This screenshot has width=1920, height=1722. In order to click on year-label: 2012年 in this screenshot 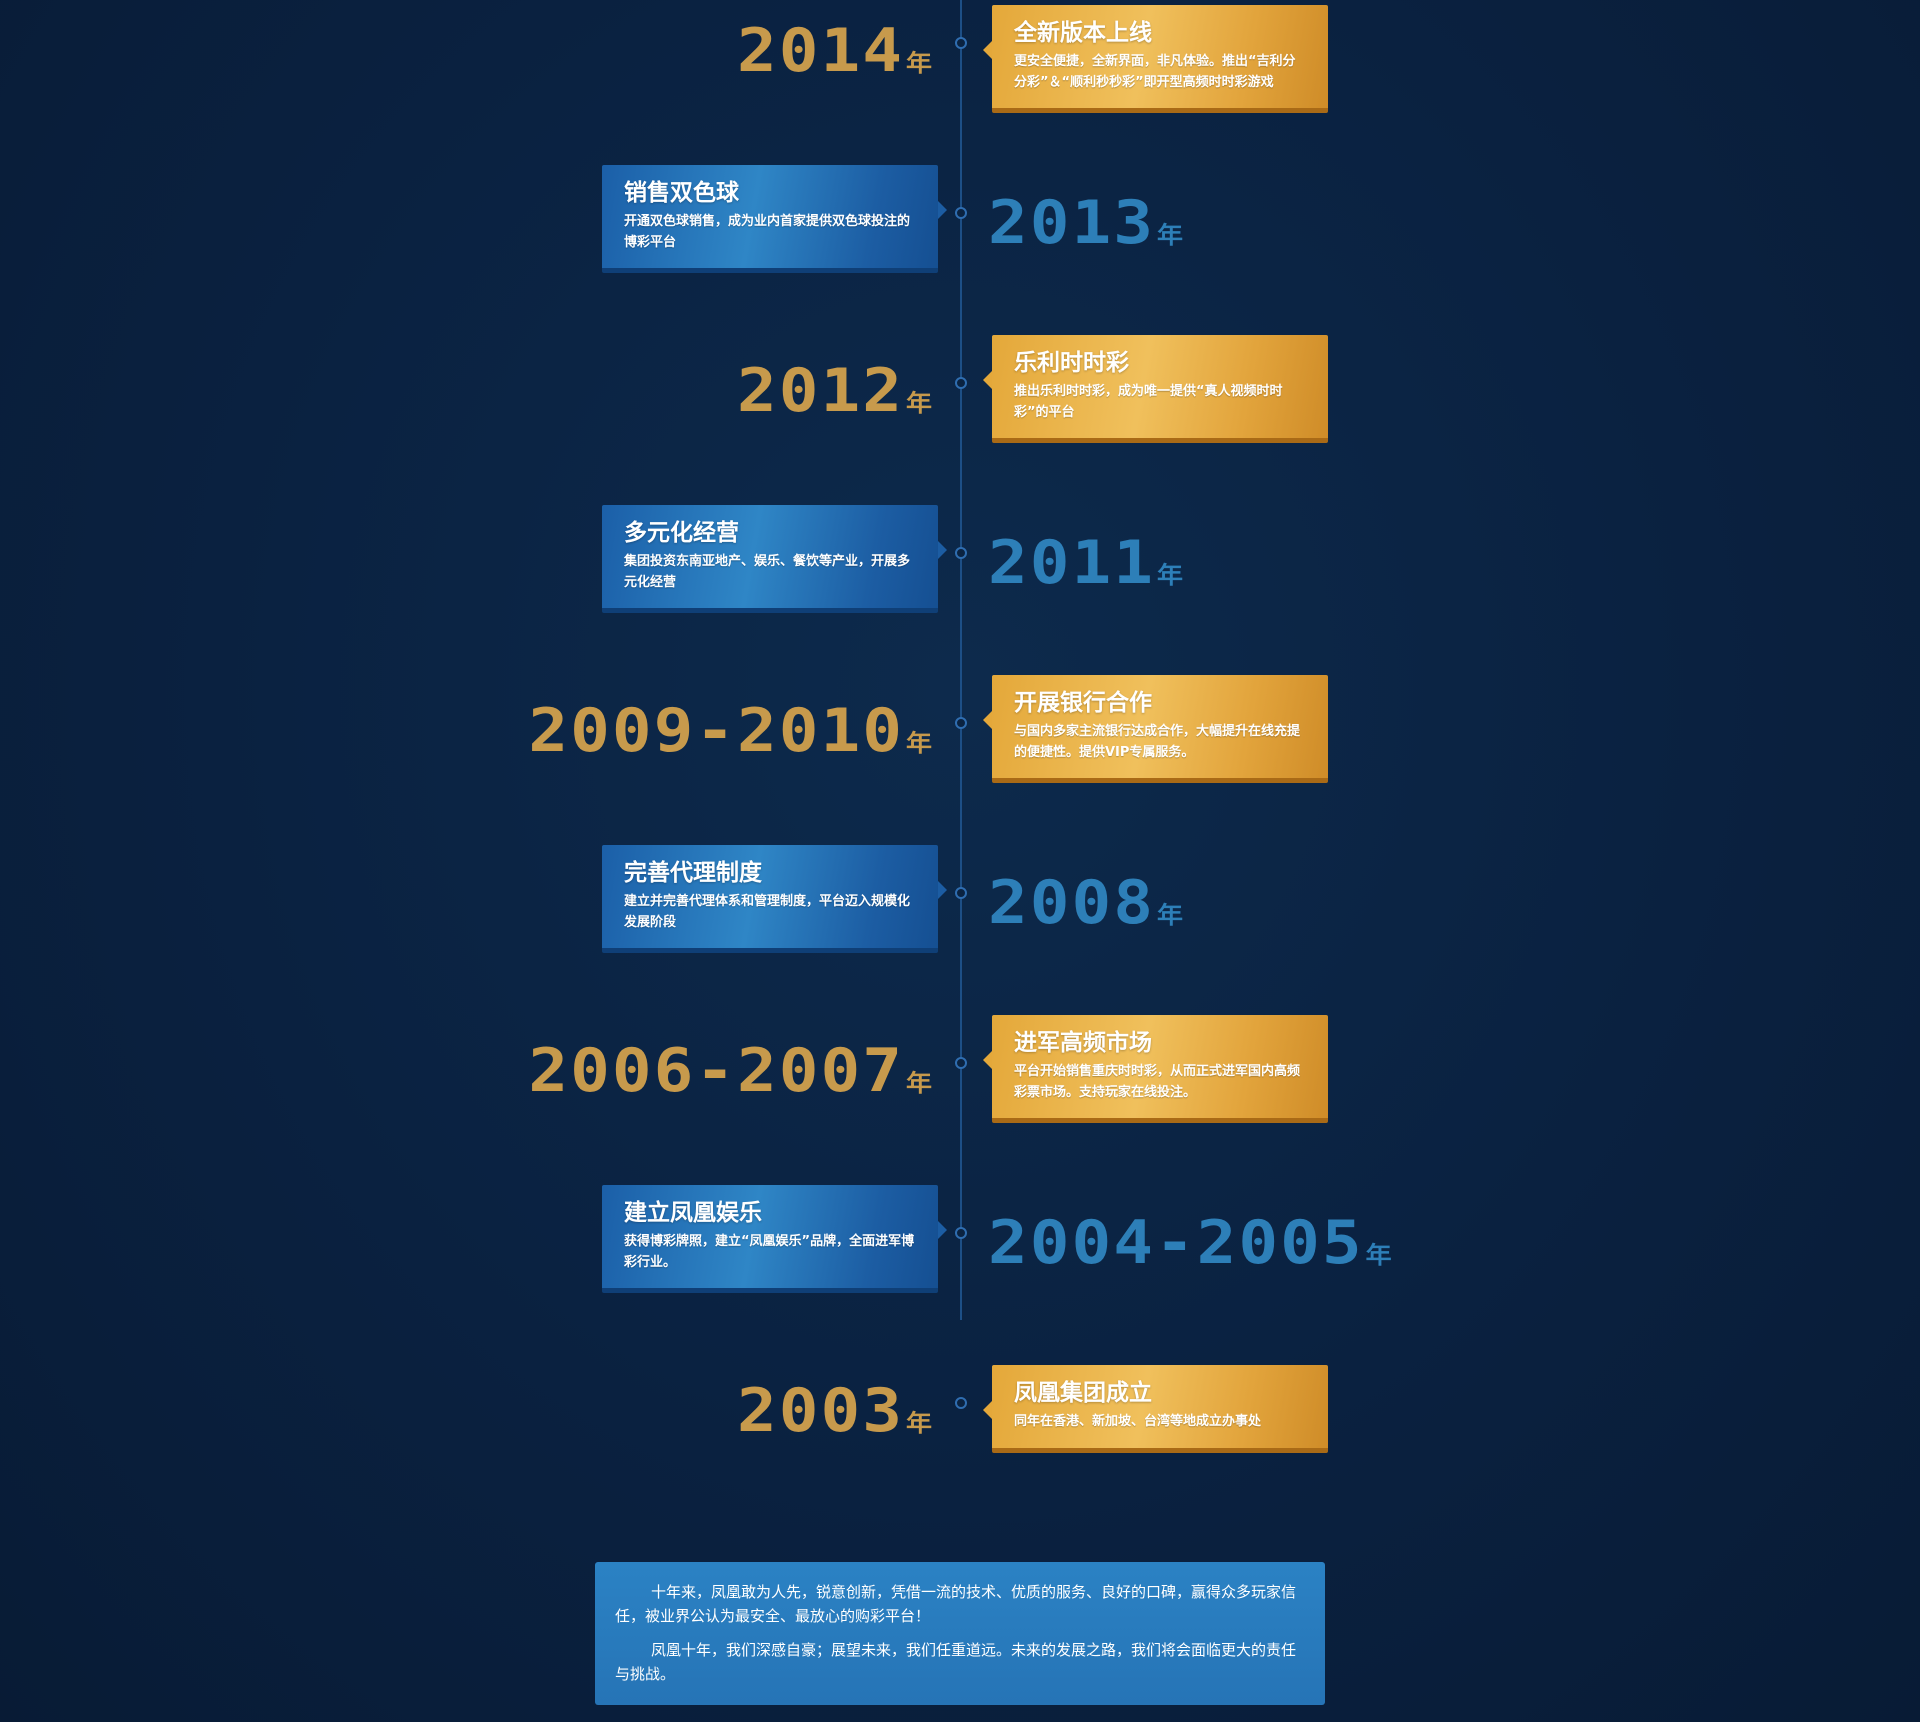, I will do `click(834, 390)`.